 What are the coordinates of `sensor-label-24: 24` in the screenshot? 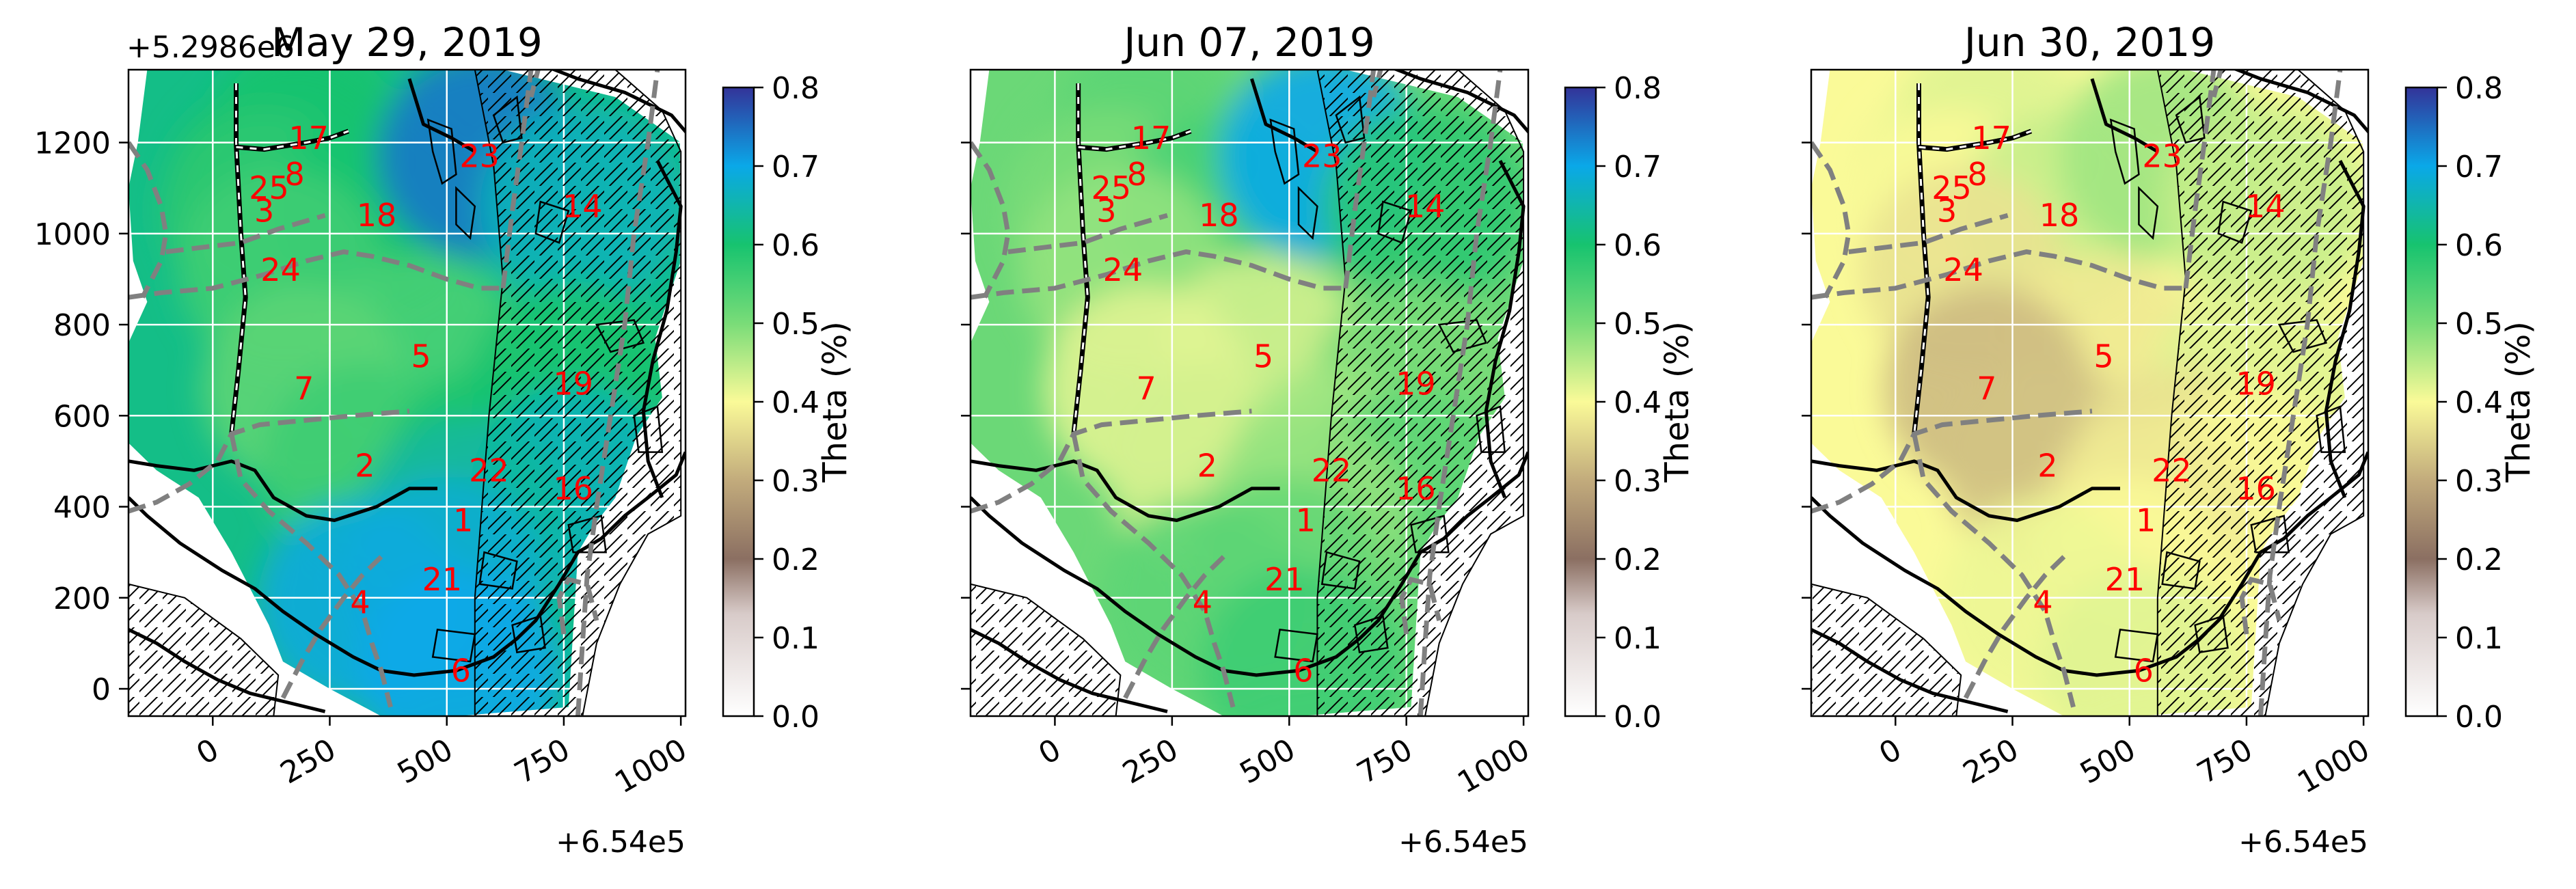 It's located at (281, 270).